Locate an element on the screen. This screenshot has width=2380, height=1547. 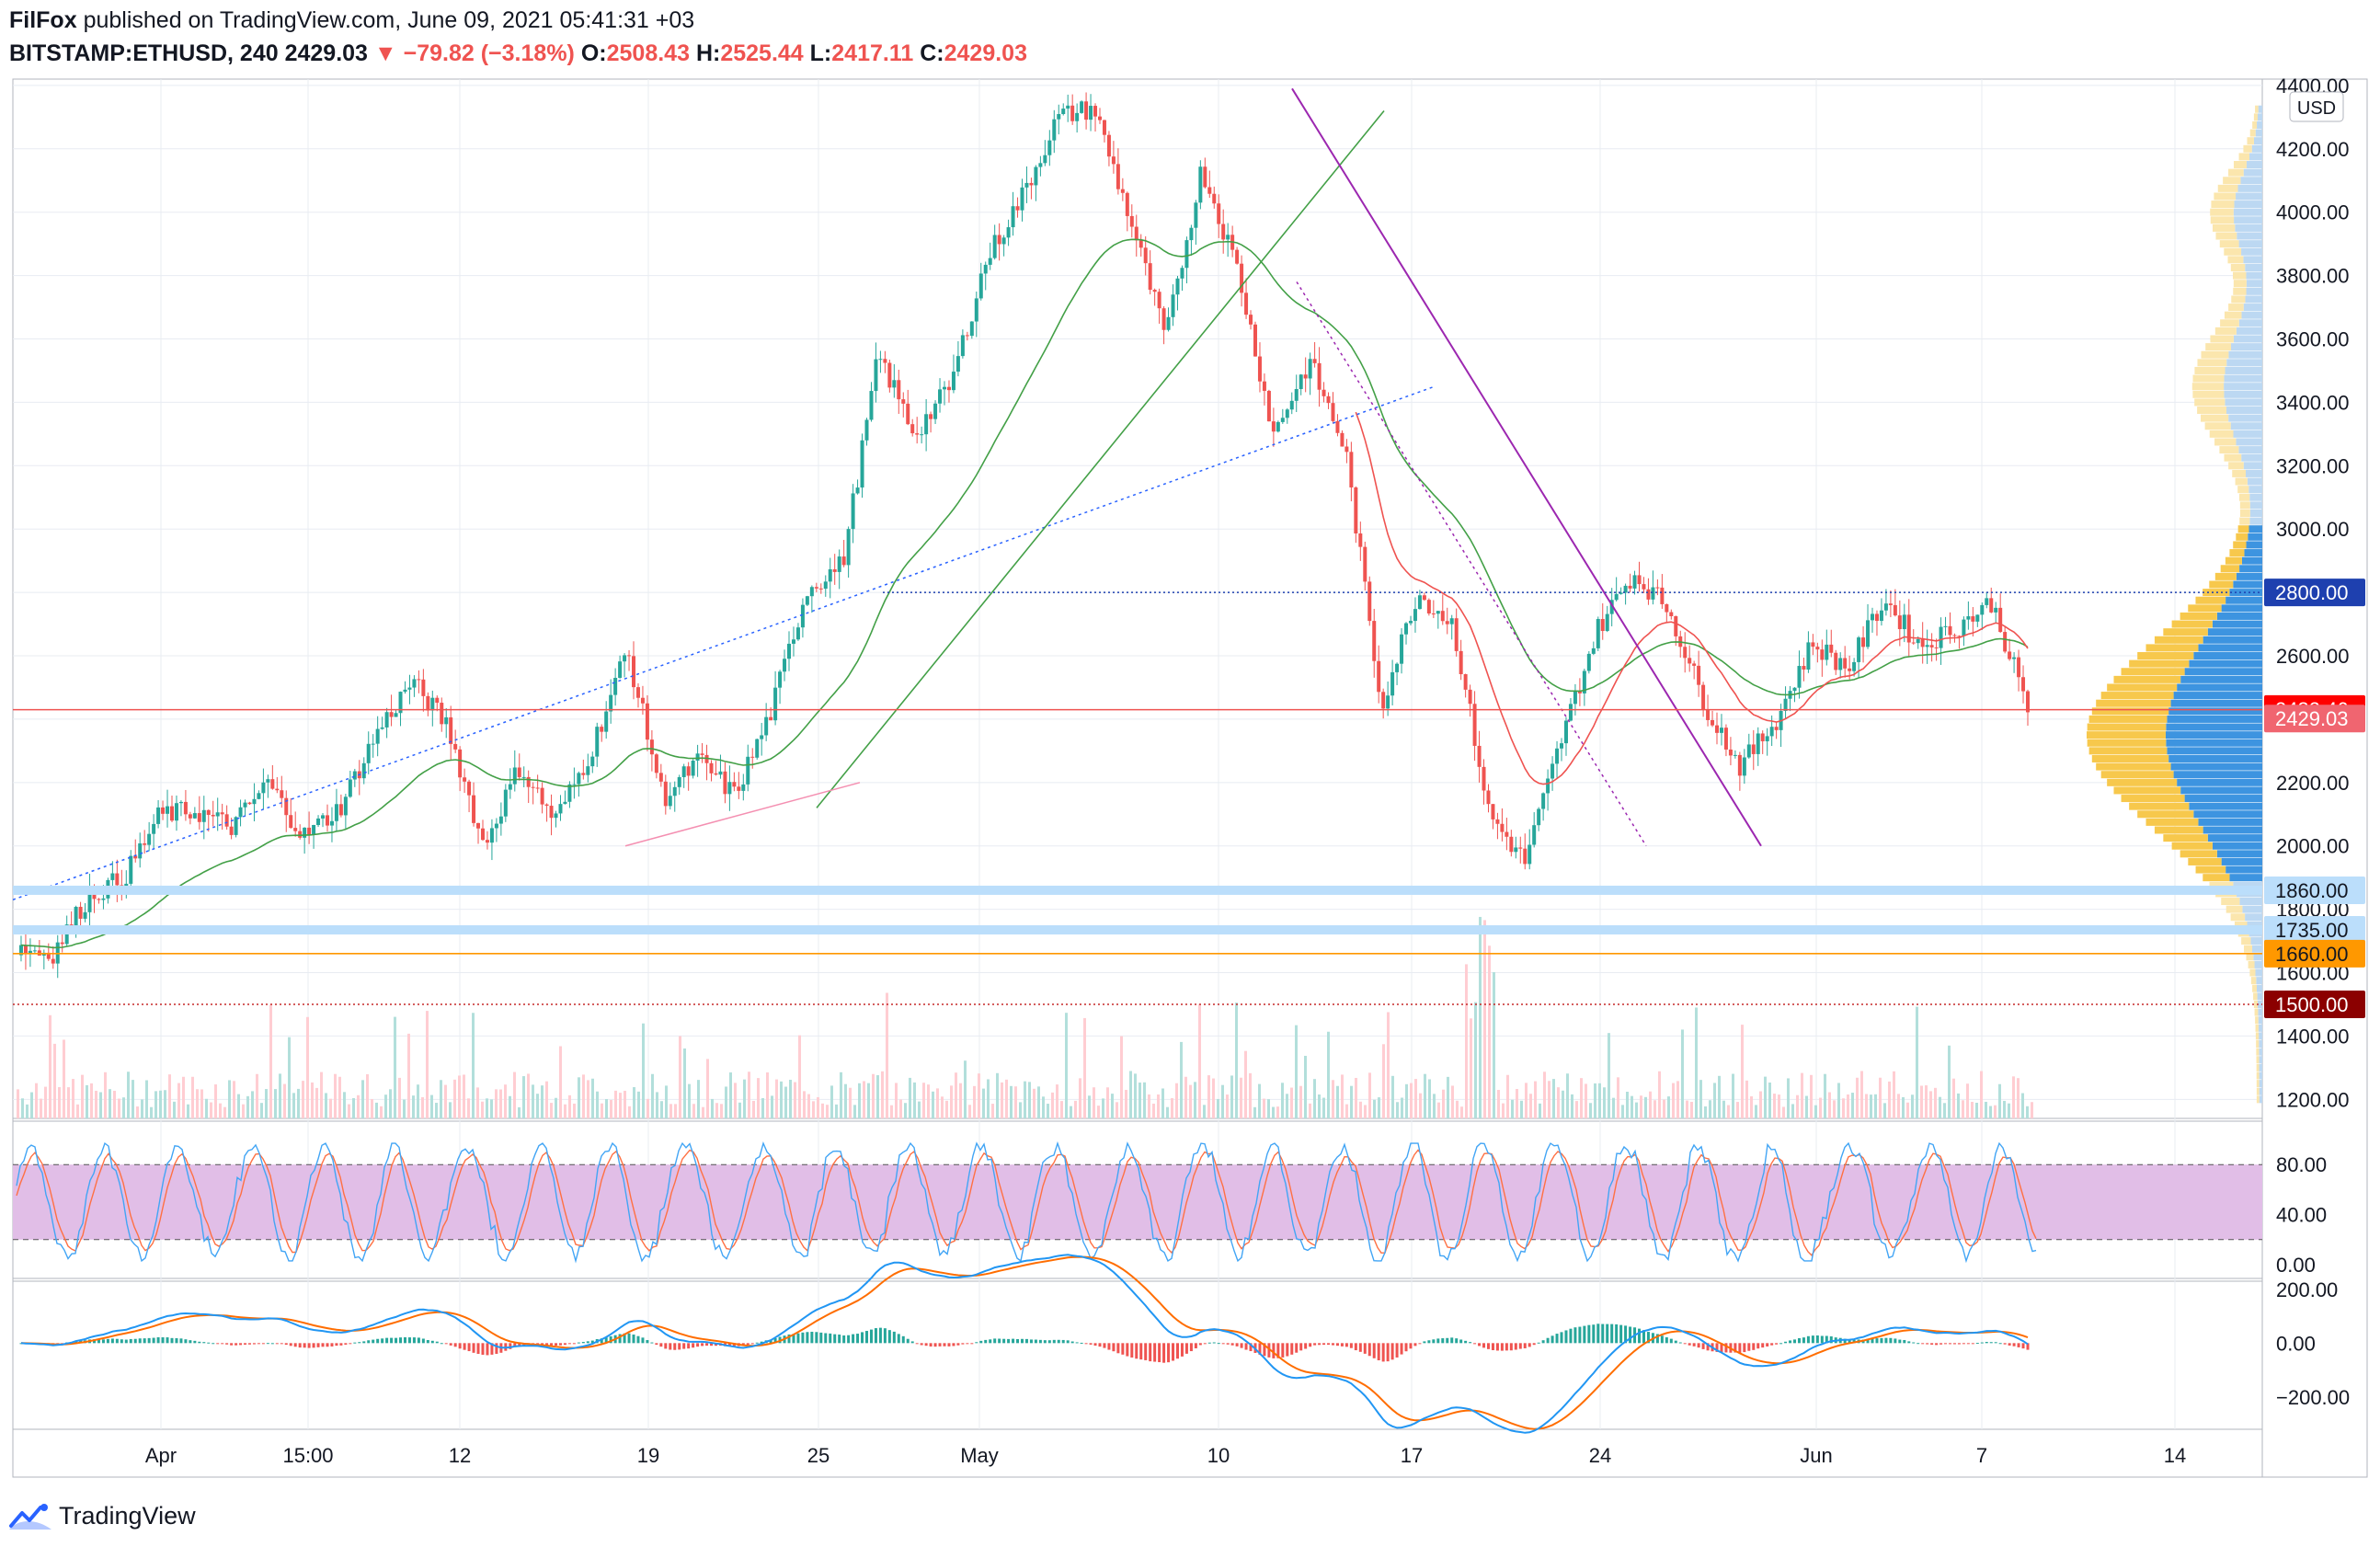
price-tick-label: 3800.00 is located at coordinates (2313, 276).